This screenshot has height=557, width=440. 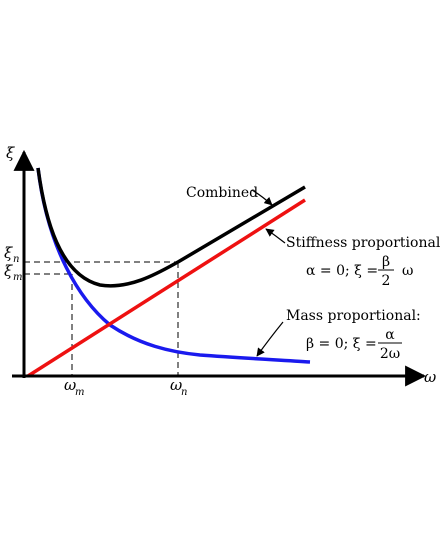 I want to click on mass-pointer, so click(x=270, y=339).